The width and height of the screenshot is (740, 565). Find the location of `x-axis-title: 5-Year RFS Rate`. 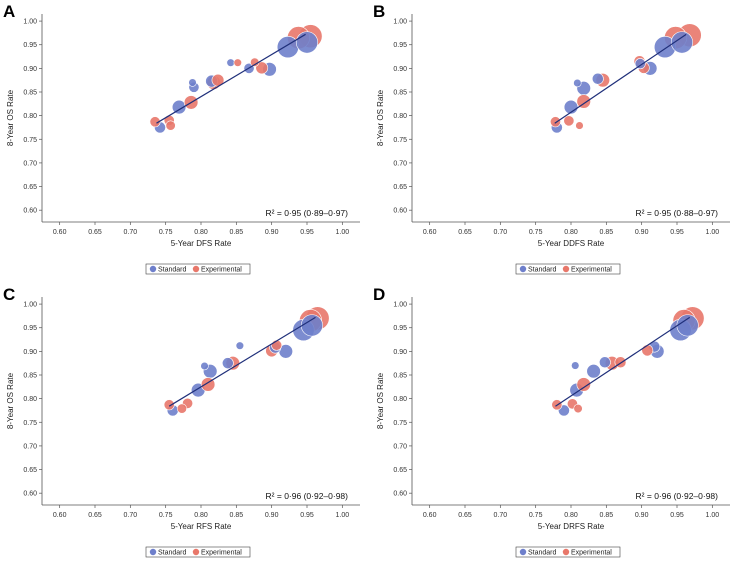

x-axis-title: 5-Year RFS Rate is located at coordinates (201, 526).